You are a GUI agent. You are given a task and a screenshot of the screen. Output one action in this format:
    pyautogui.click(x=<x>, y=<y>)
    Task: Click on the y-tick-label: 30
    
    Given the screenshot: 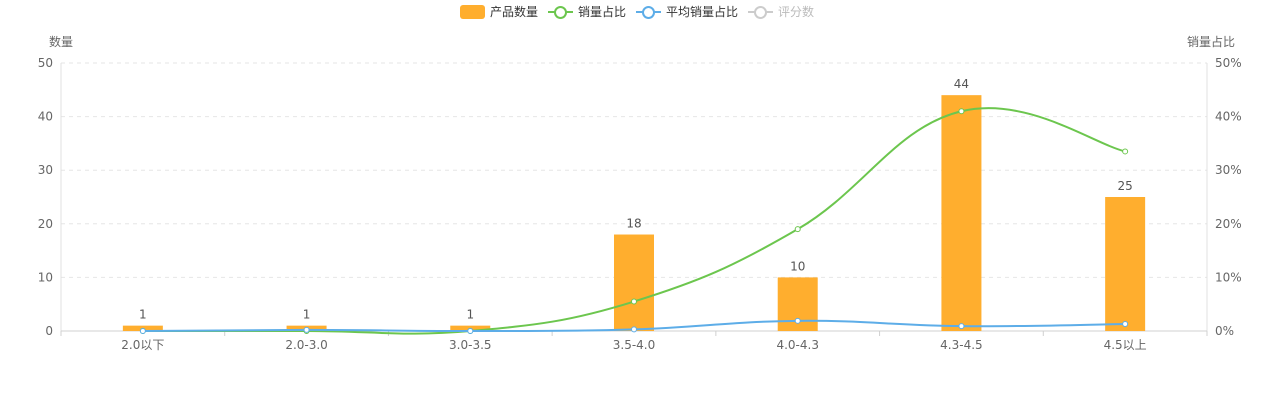 What is the action you would take?
    pyautogui.click(x=45, y=170)
    